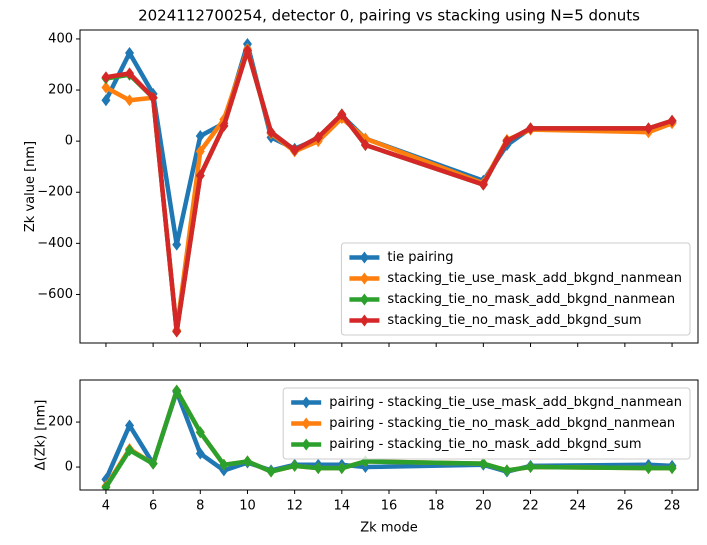 The height and width of the screenshot is (545, 707). What do you see at coordinates (106, 506) in the screenshot?
I see `x-tick-label: 4` at bounding box center [106, 506].